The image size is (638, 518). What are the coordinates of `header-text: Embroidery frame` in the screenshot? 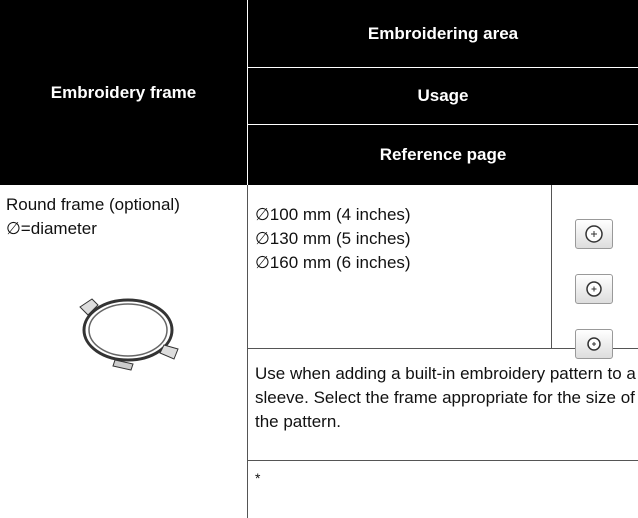 It's located at (123, 92).